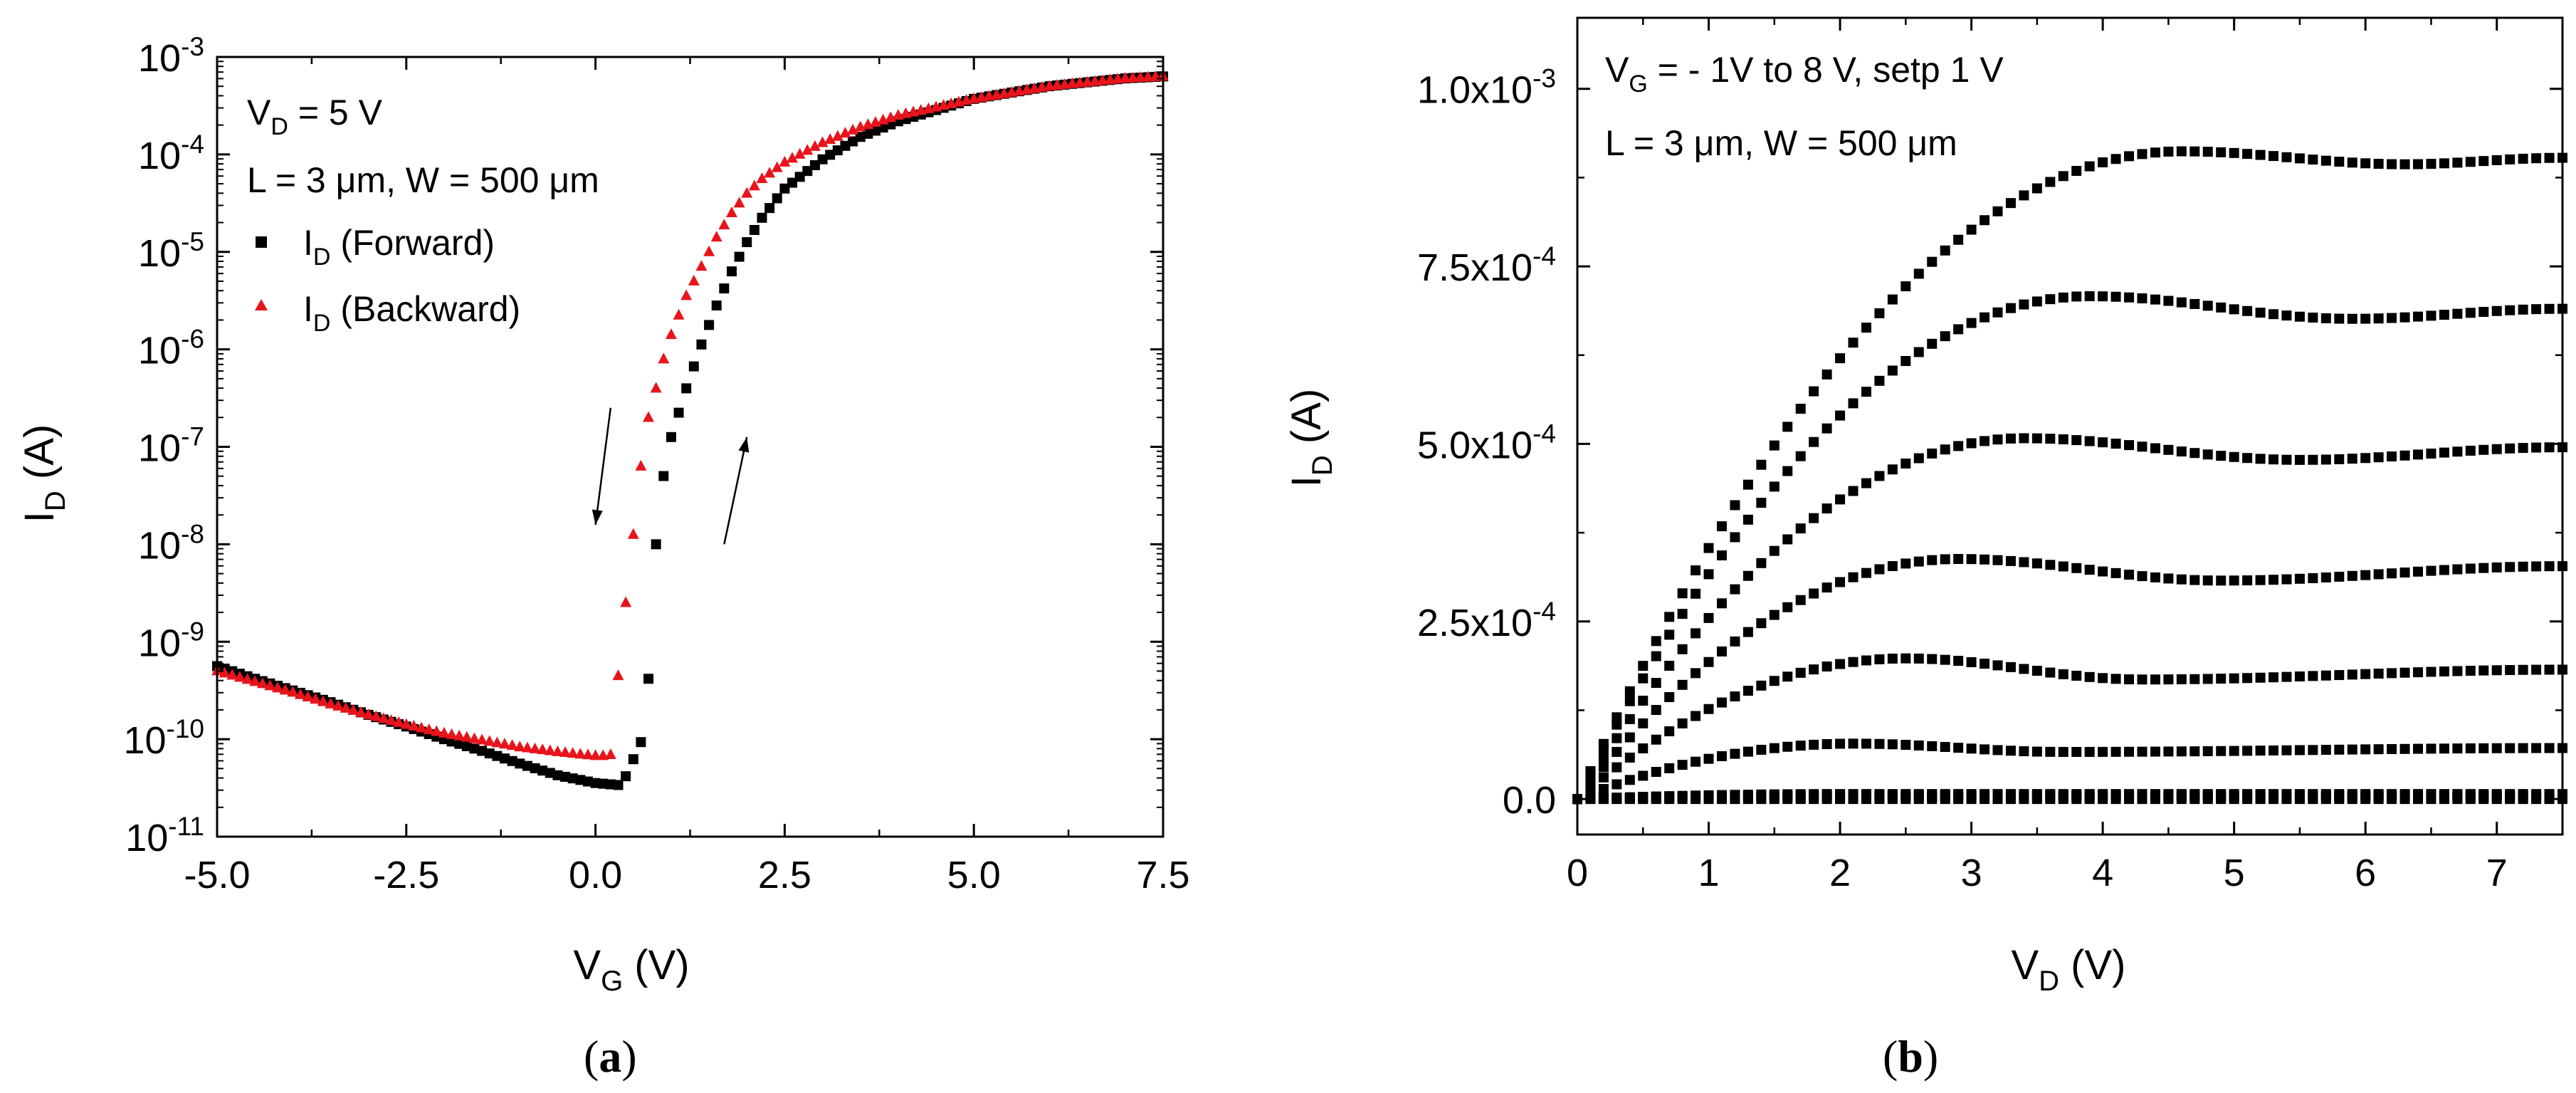 The image size is (2576, 1093). I want to click on panel-b-annotation-dims: L = 3 μm, W = 500 μm, so click(1781, 143).